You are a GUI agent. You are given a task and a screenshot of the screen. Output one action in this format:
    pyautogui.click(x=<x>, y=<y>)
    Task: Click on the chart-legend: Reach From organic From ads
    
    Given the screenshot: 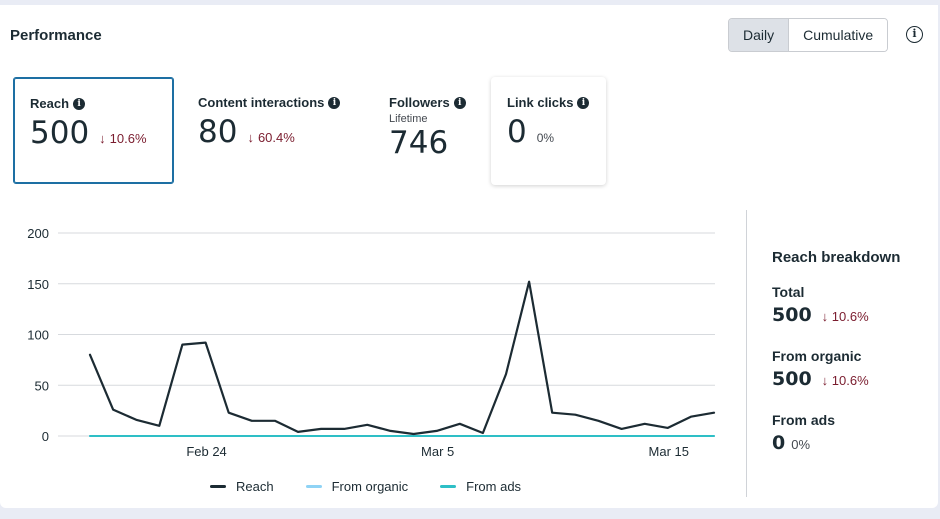 What is the action you would take?
    pyautogui.click(x=365, y=486)
    